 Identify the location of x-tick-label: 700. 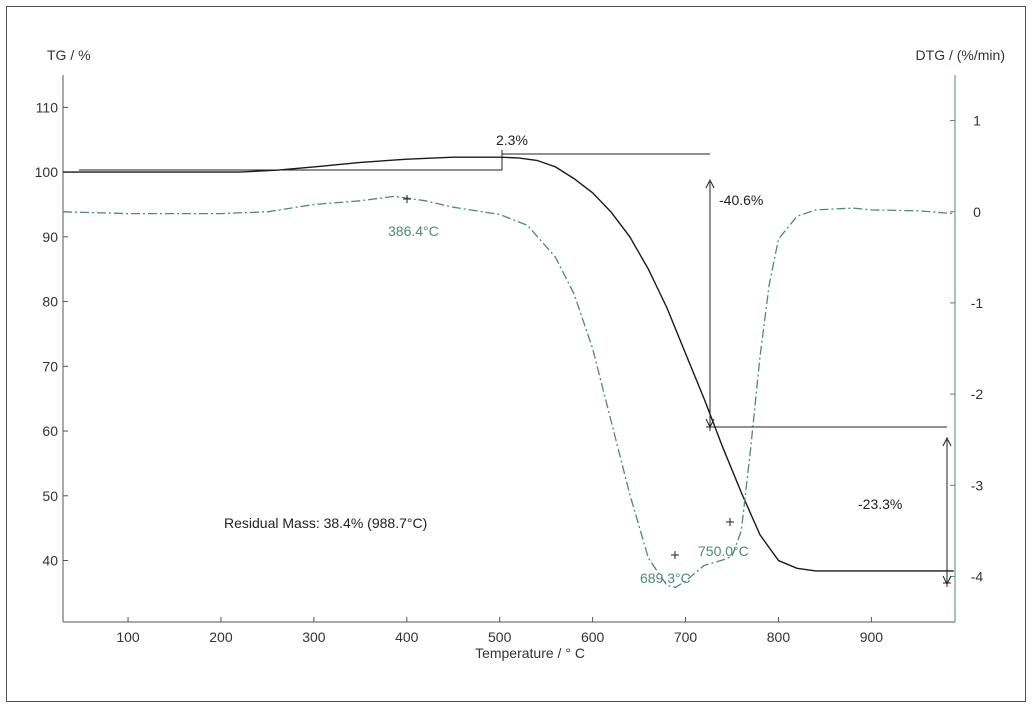
(686, 637).